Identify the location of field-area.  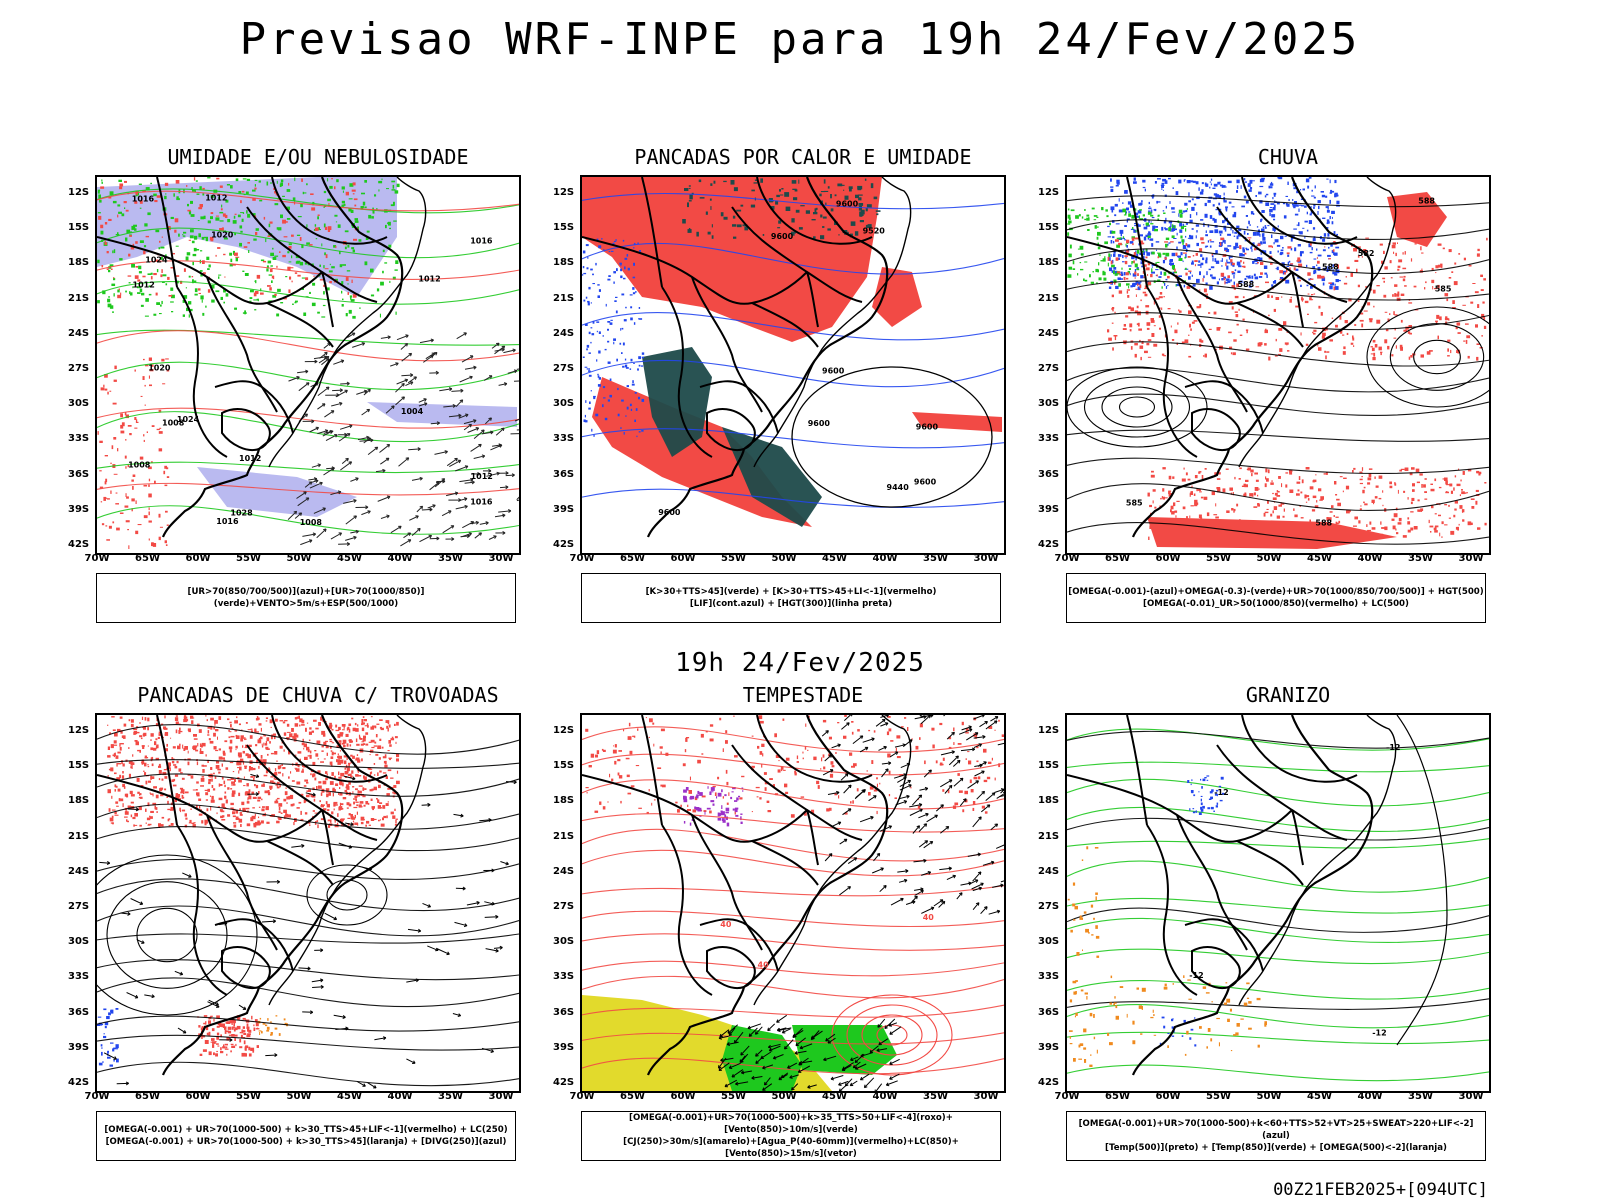
(247, 237).